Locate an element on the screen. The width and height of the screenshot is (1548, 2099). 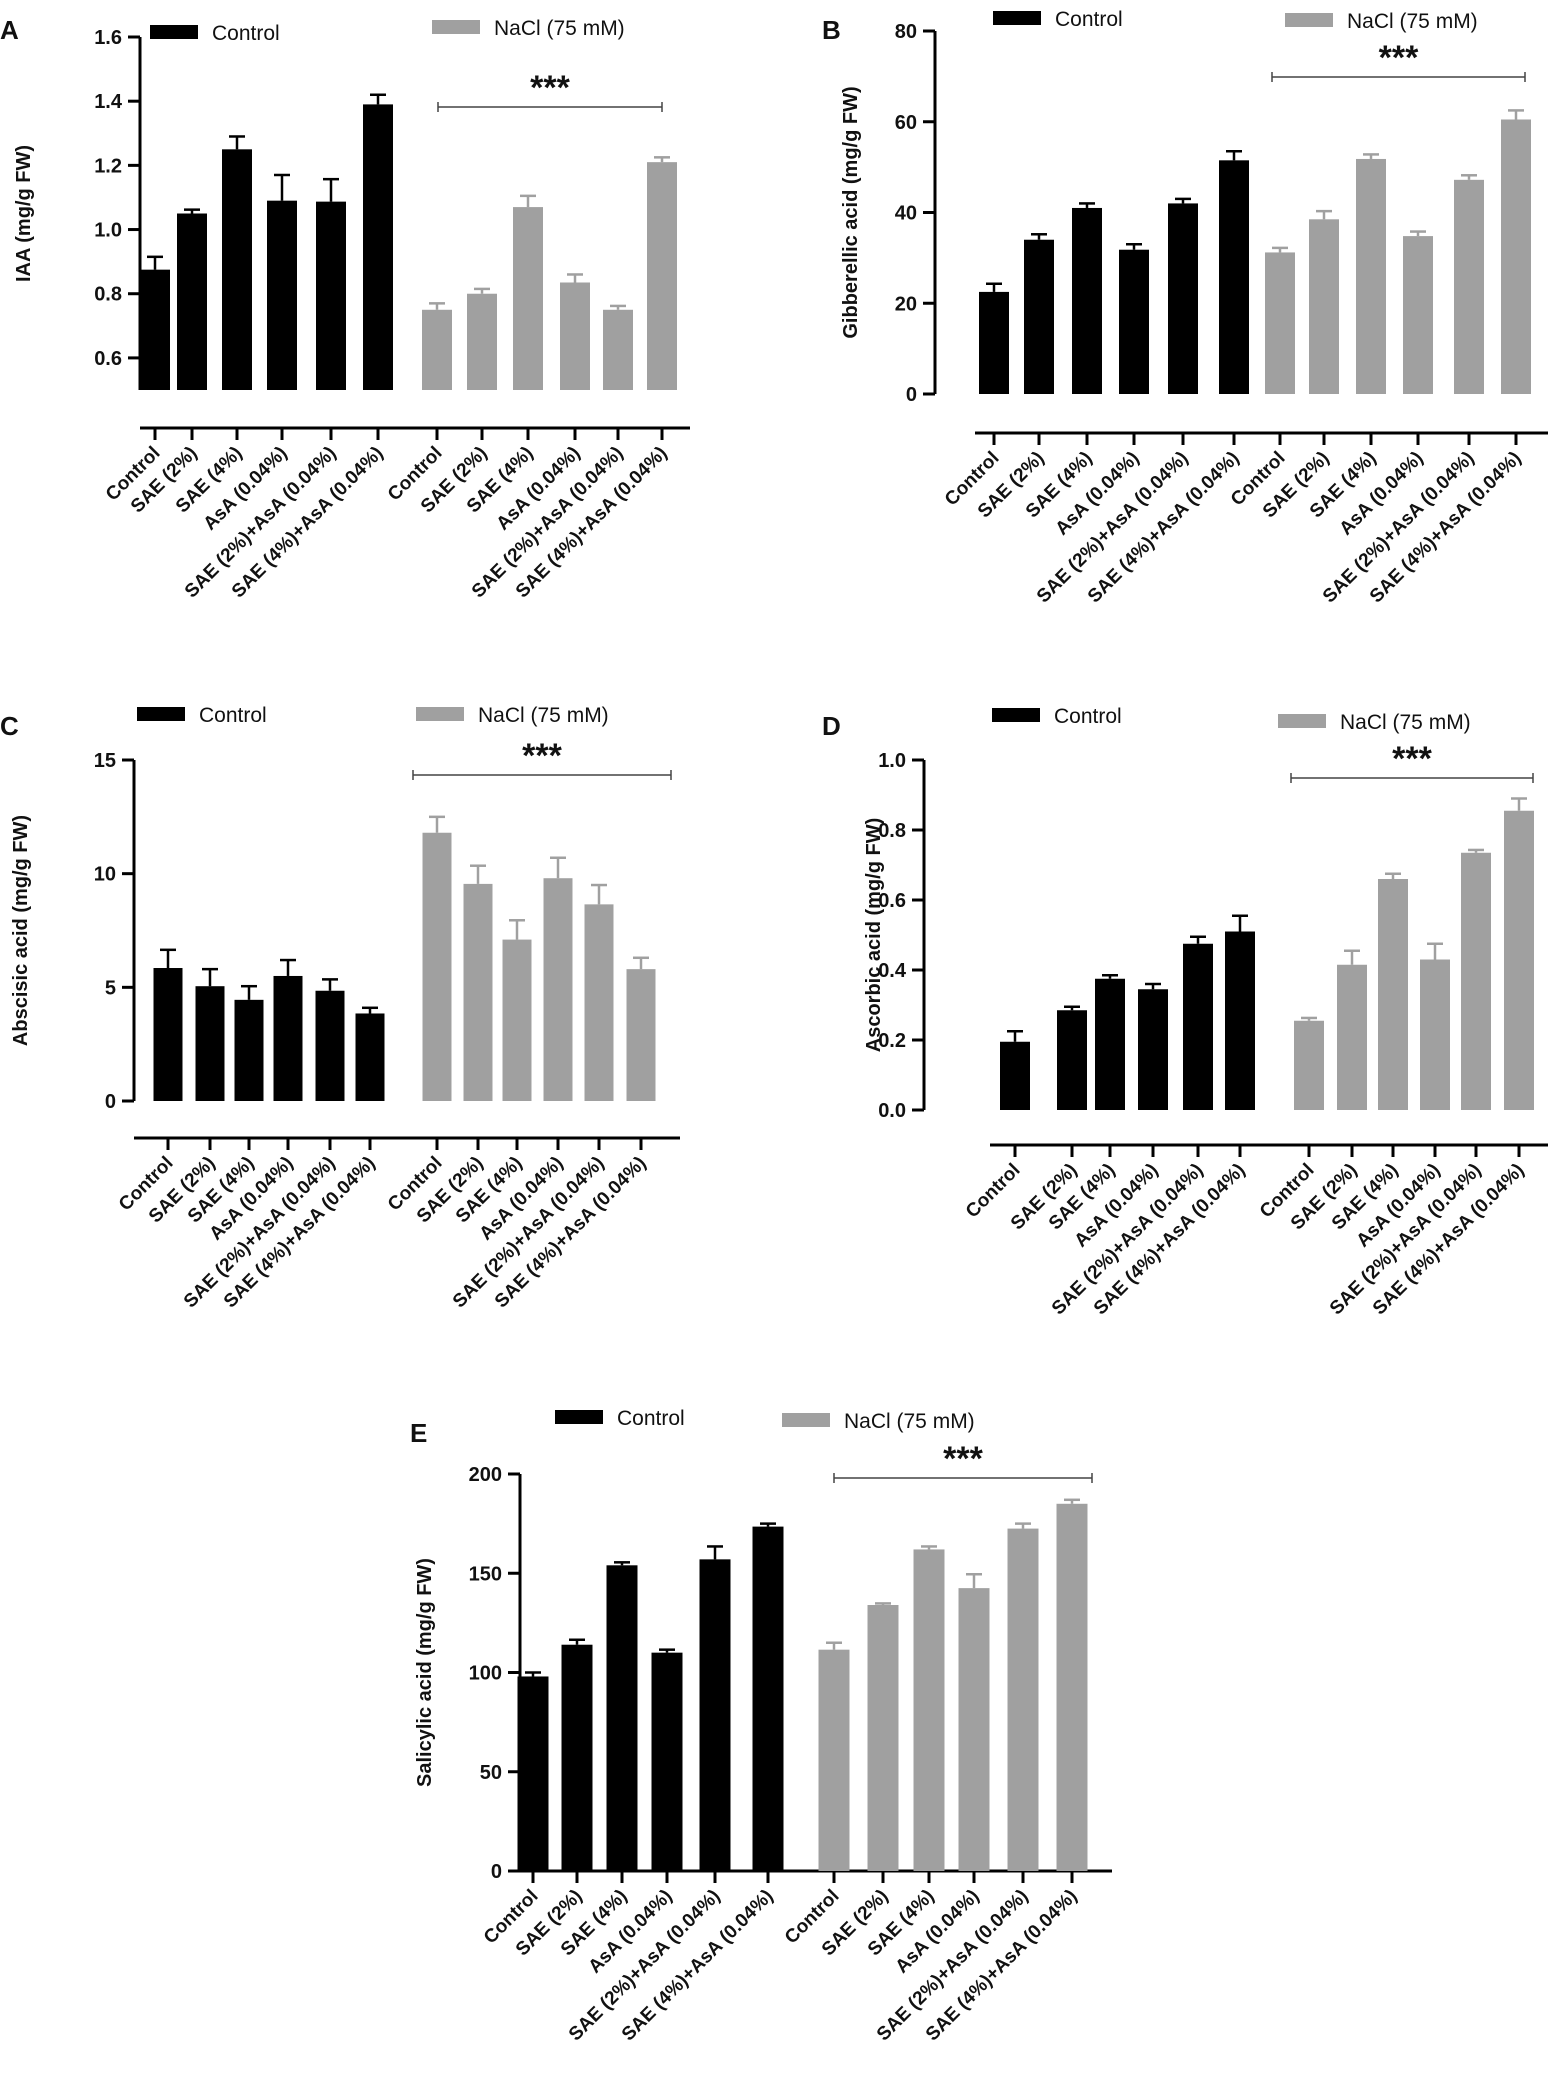
panel-b-letter: B is located at coordinates (831, 30).